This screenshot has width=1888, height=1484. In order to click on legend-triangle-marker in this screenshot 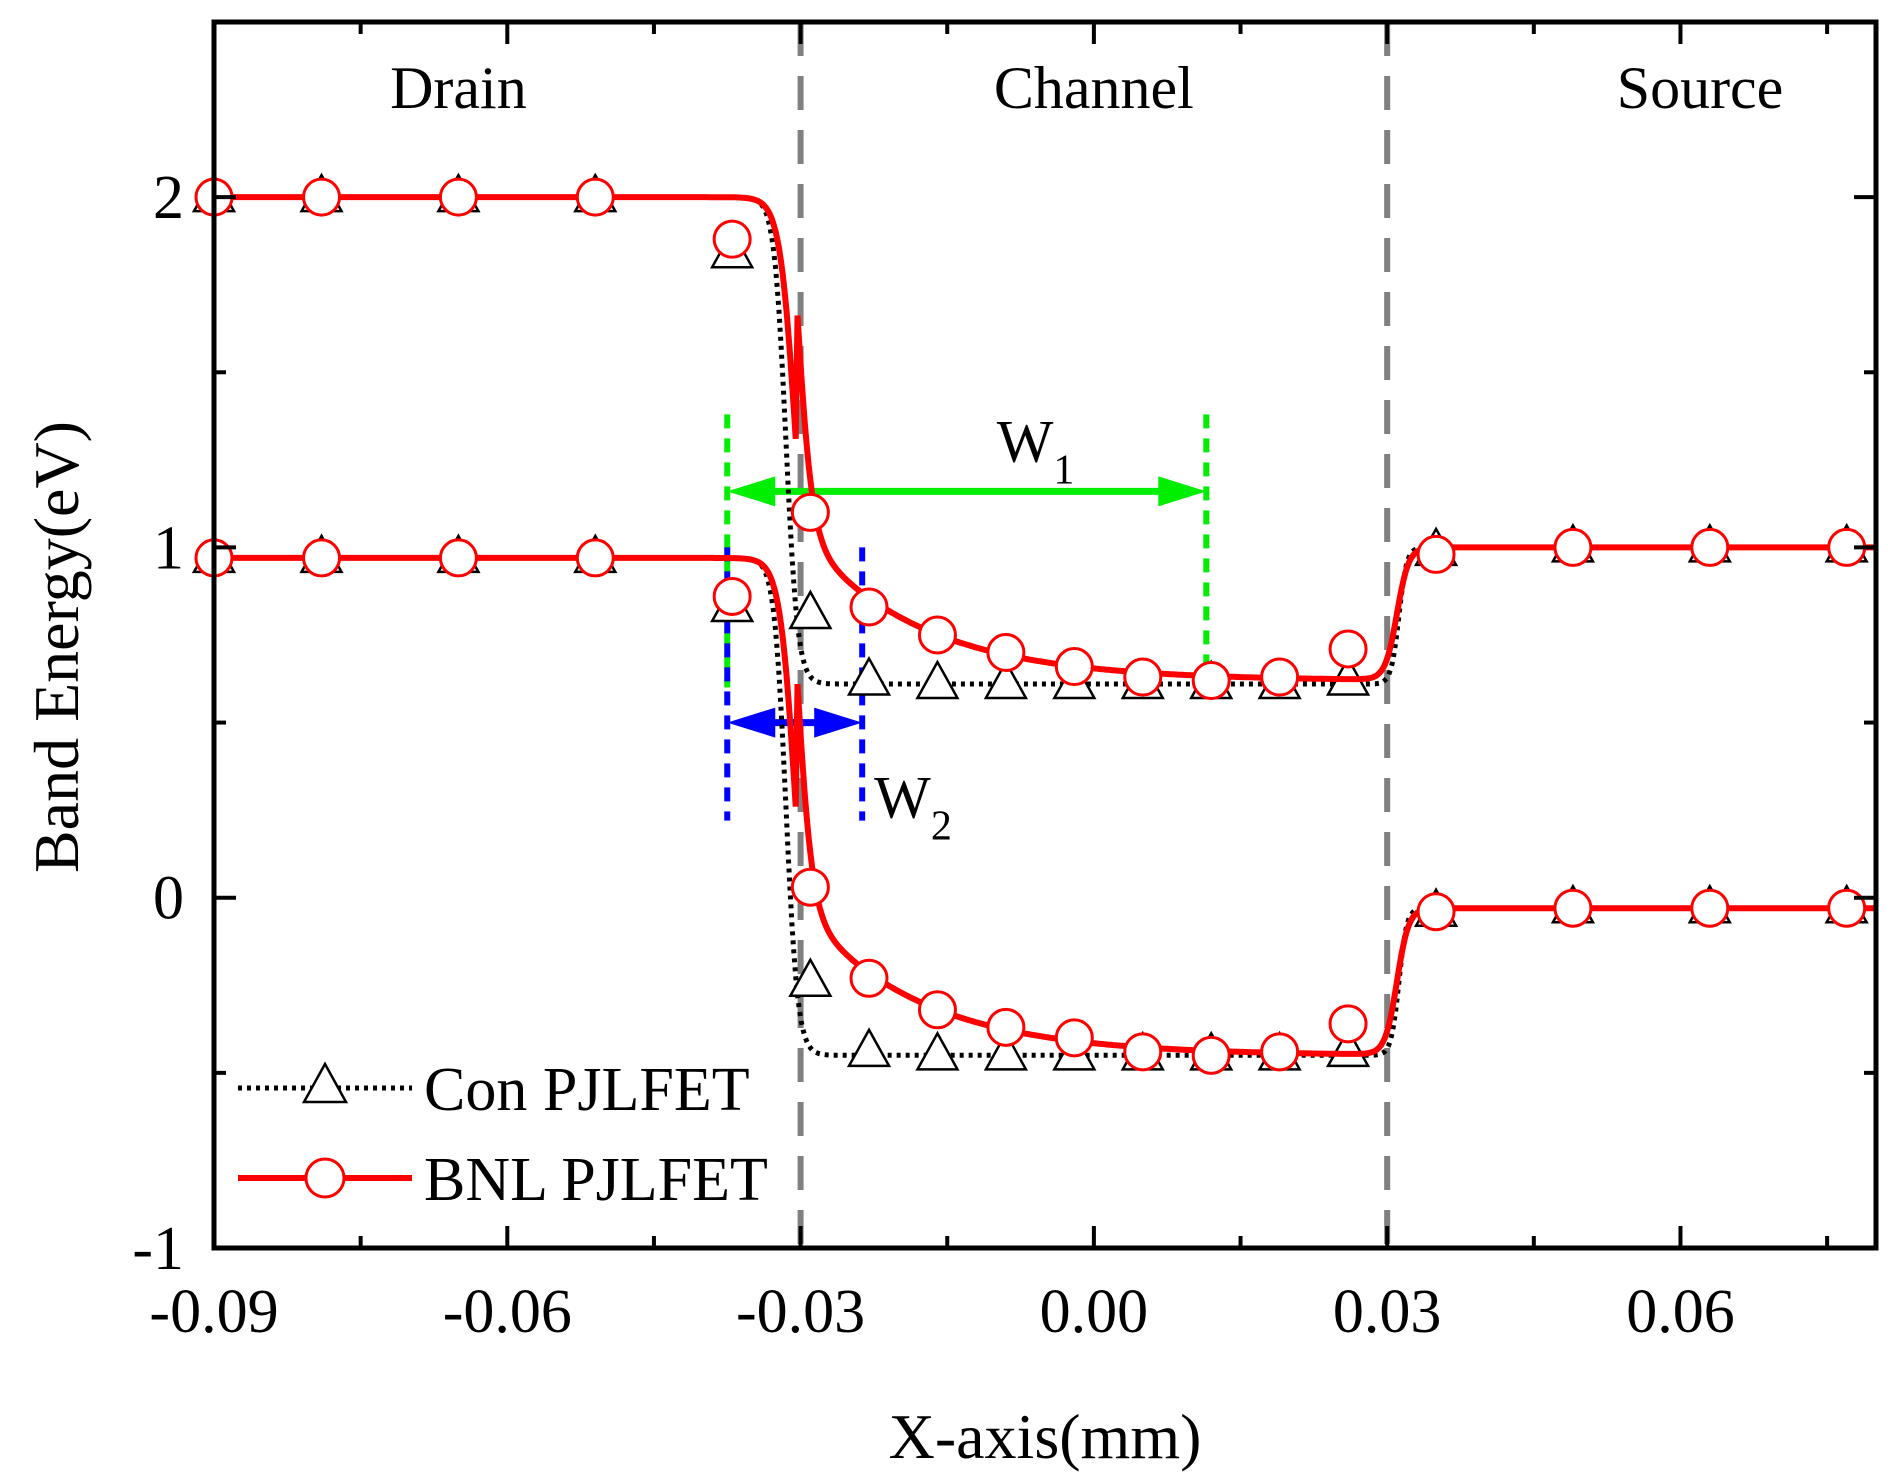, I will do `click(325, 1082)`.